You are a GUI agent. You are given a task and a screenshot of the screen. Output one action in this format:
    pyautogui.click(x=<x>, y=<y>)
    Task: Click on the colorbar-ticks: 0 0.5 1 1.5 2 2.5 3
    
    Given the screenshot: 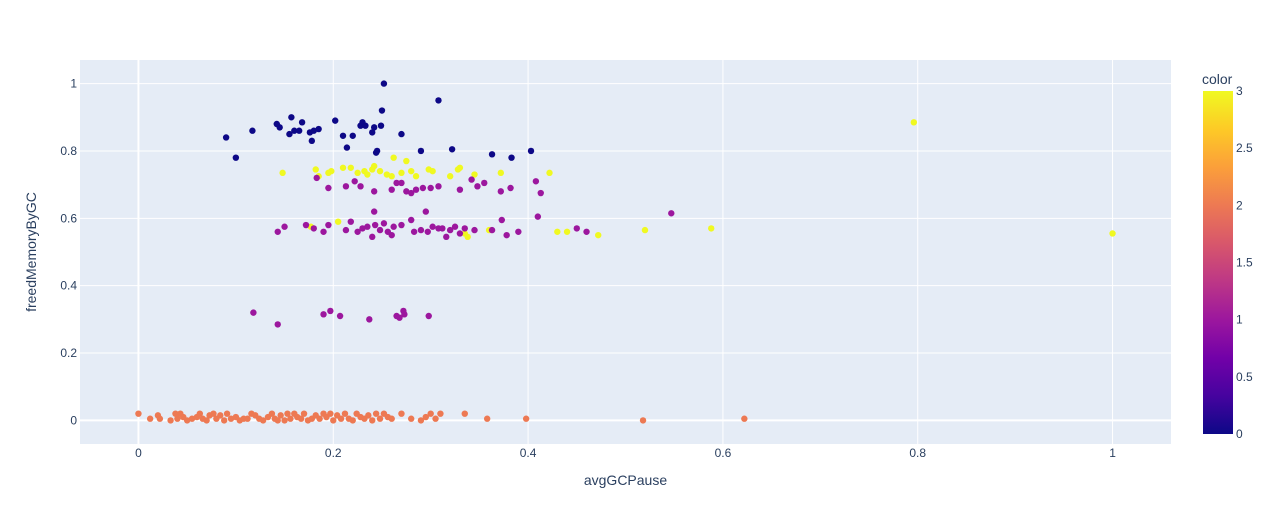 What is the action you would take?
    pyautogui.click(x=1244, y=262)
    